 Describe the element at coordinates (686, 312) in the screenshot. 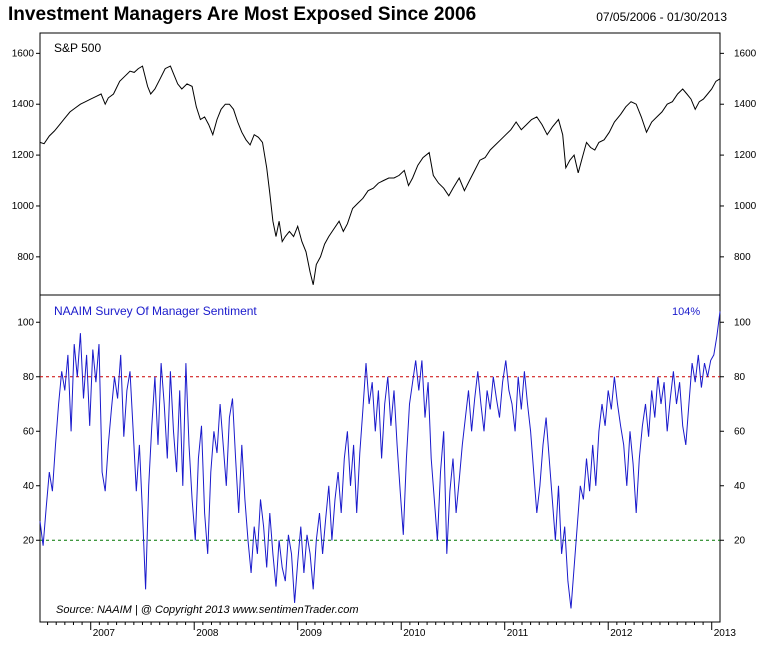

I see `naaim-last-value: 104%` at that location.